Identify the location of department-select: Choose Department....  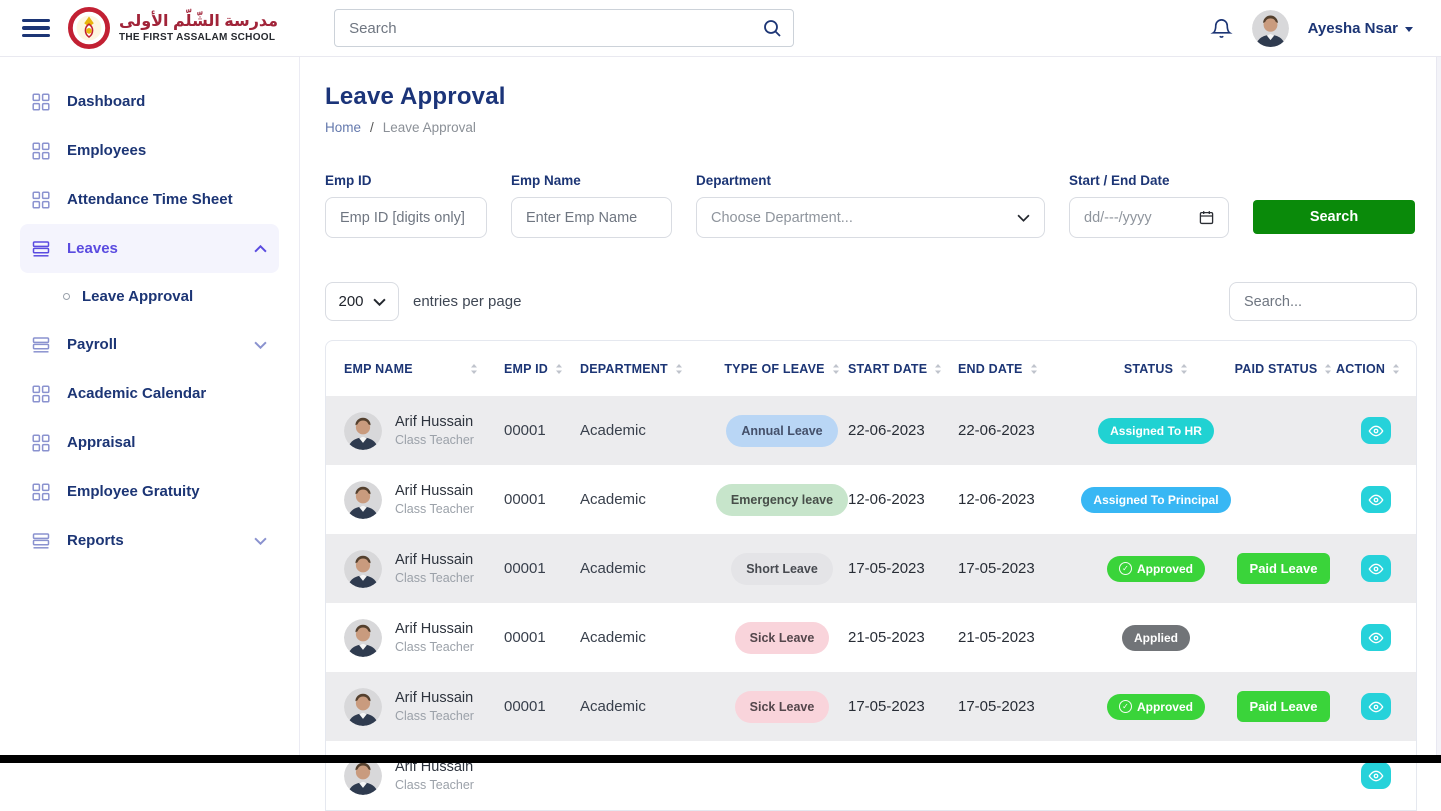
(870, 217).